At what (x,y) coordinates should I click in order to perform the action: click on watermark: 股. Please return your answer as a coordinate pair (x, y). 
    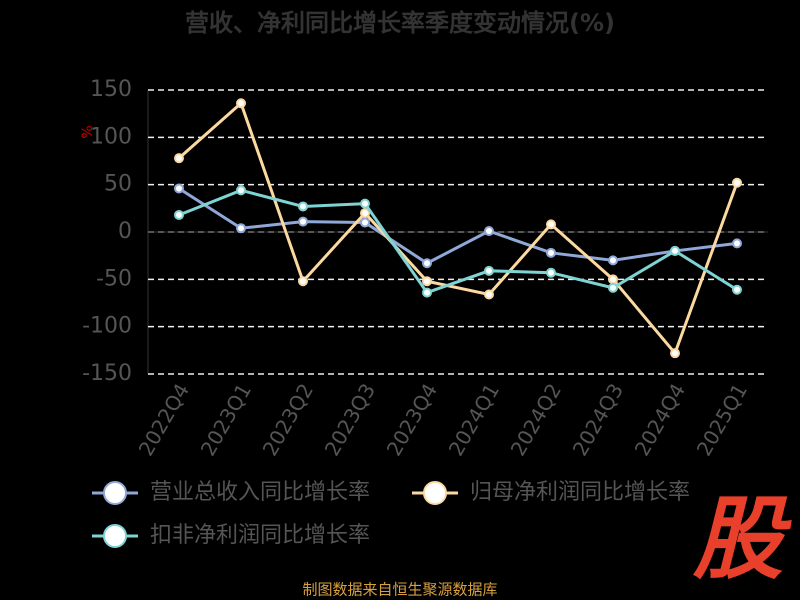
    Looking at the image, I should click on (742, 539).